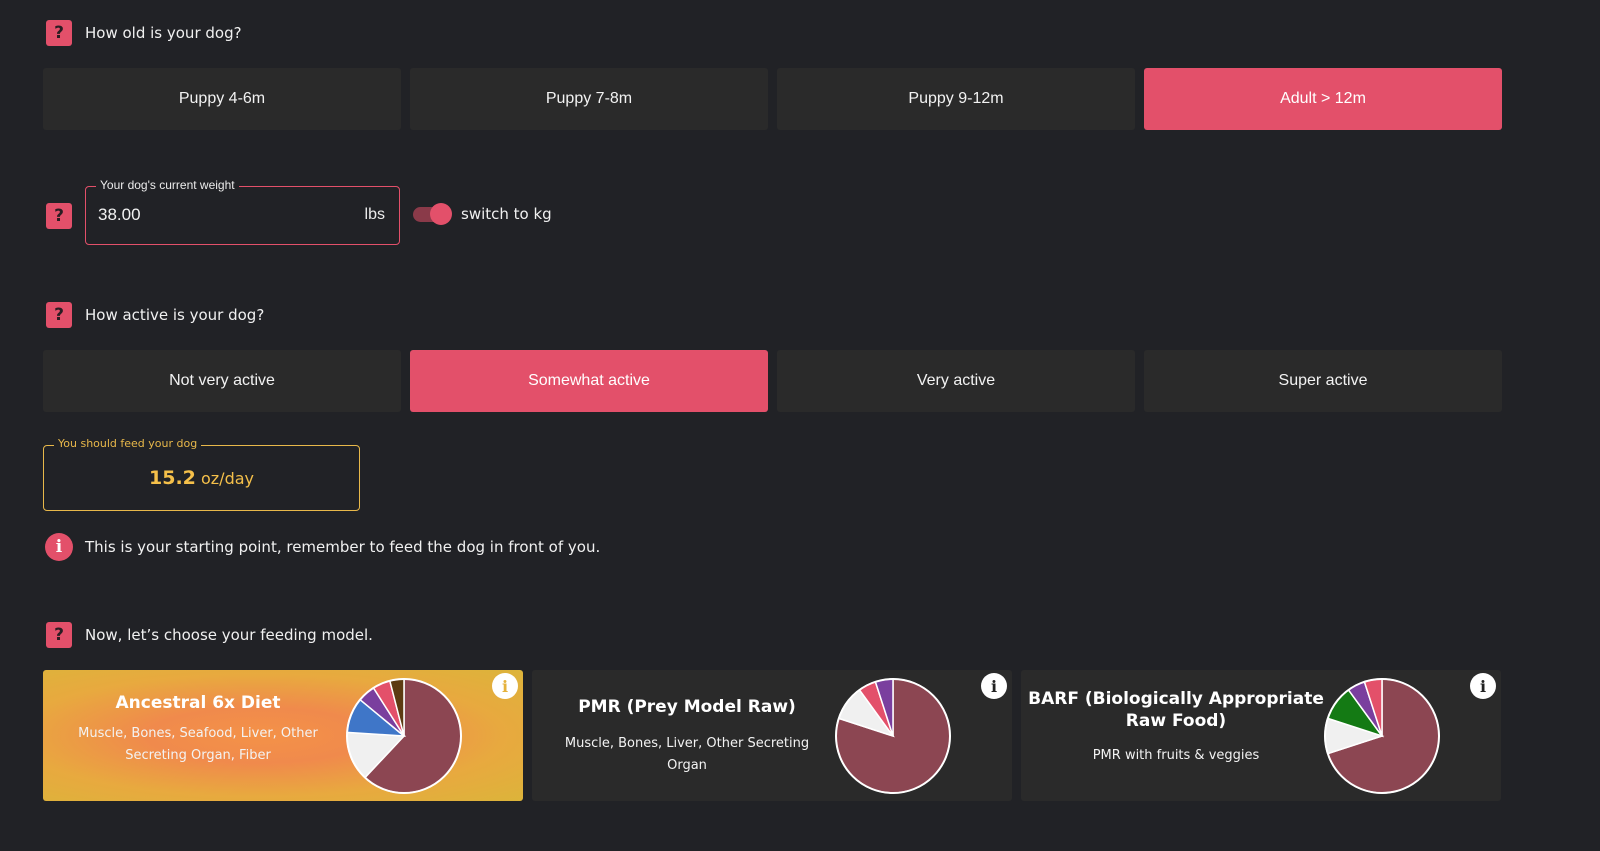  What do you see at coordinates (175, 315) in the screenshot?
I see `activity-question: How active is your dog?` at bounding box center [175, 315].